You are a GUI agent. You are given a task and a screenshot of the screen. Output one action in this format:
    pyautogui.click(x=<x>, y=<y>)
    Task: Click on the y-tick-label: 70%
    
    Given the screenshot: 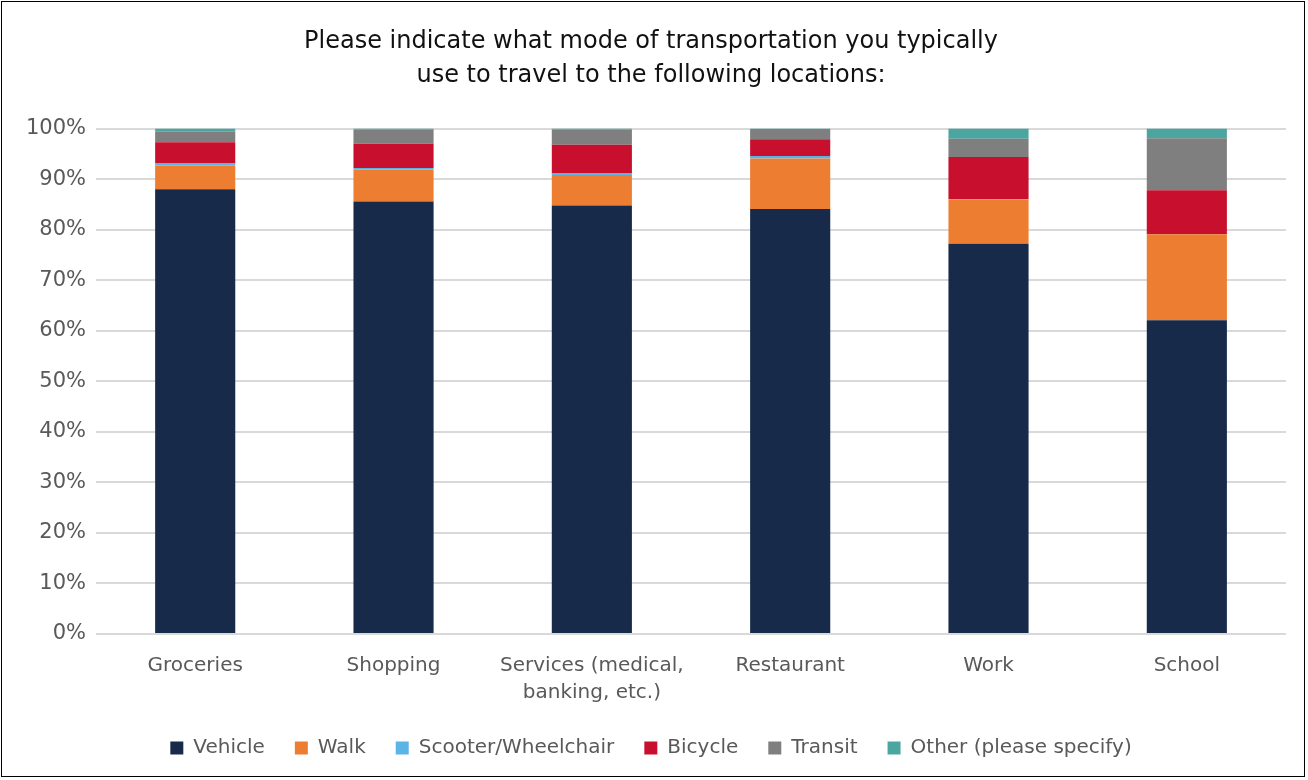 What is the action you would take?
    pyautogui.click(x=63, y=278)
    